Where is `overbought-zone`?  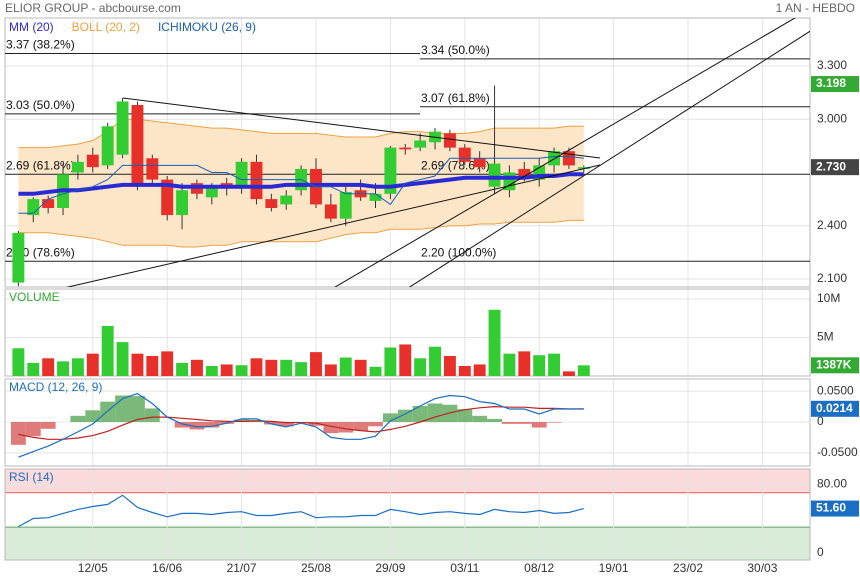
overbought-zone is located at coordinates (407, 481).